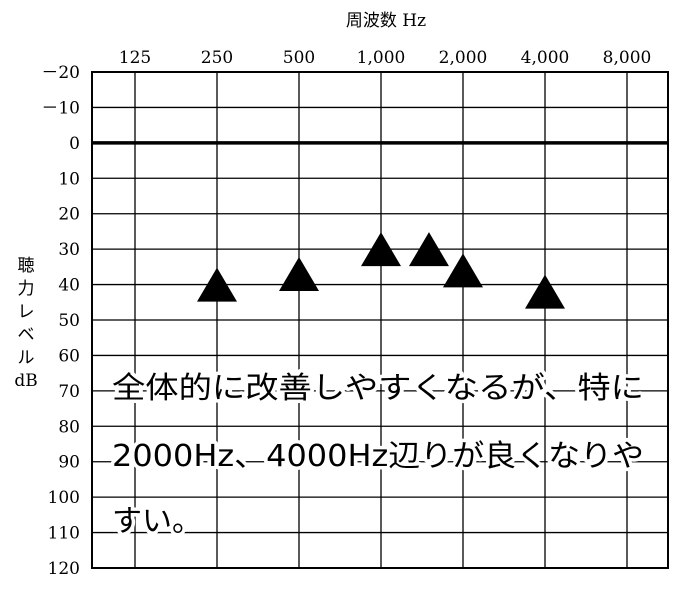  What do you see at coordinates (69, 356) in the screenshot?
I see `y-tick-label: 60` at bounding box center [69, 356].